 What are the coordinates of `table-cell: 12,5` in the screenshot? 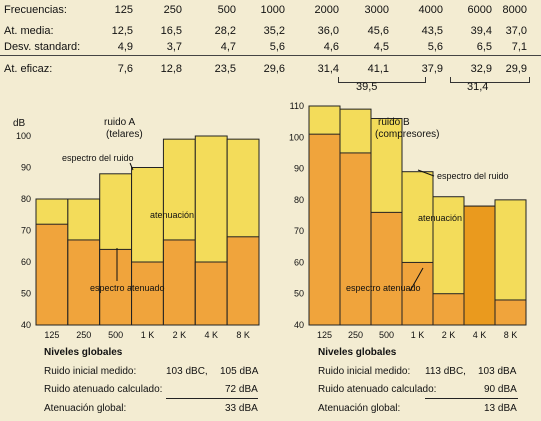 It's located at (122, 31).